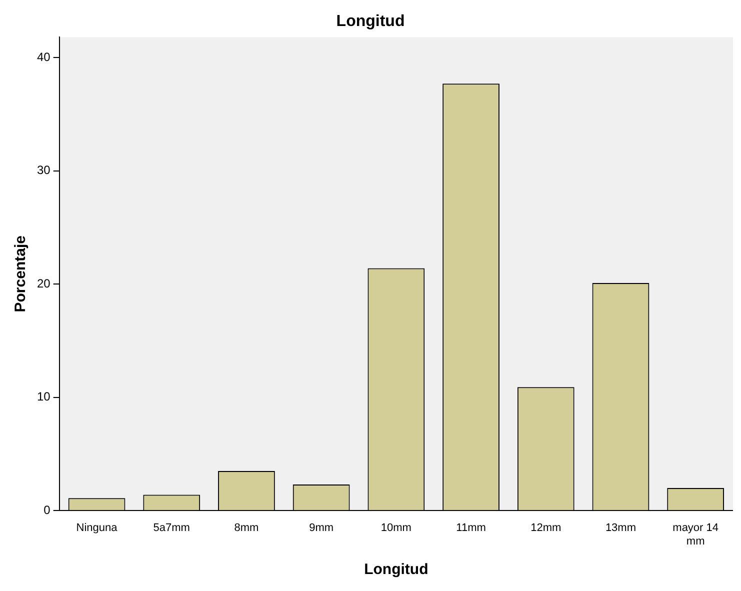 The width and height of the screenshot is (741, 591). I want to click on y-tick-label: 0, so click(47, 509).